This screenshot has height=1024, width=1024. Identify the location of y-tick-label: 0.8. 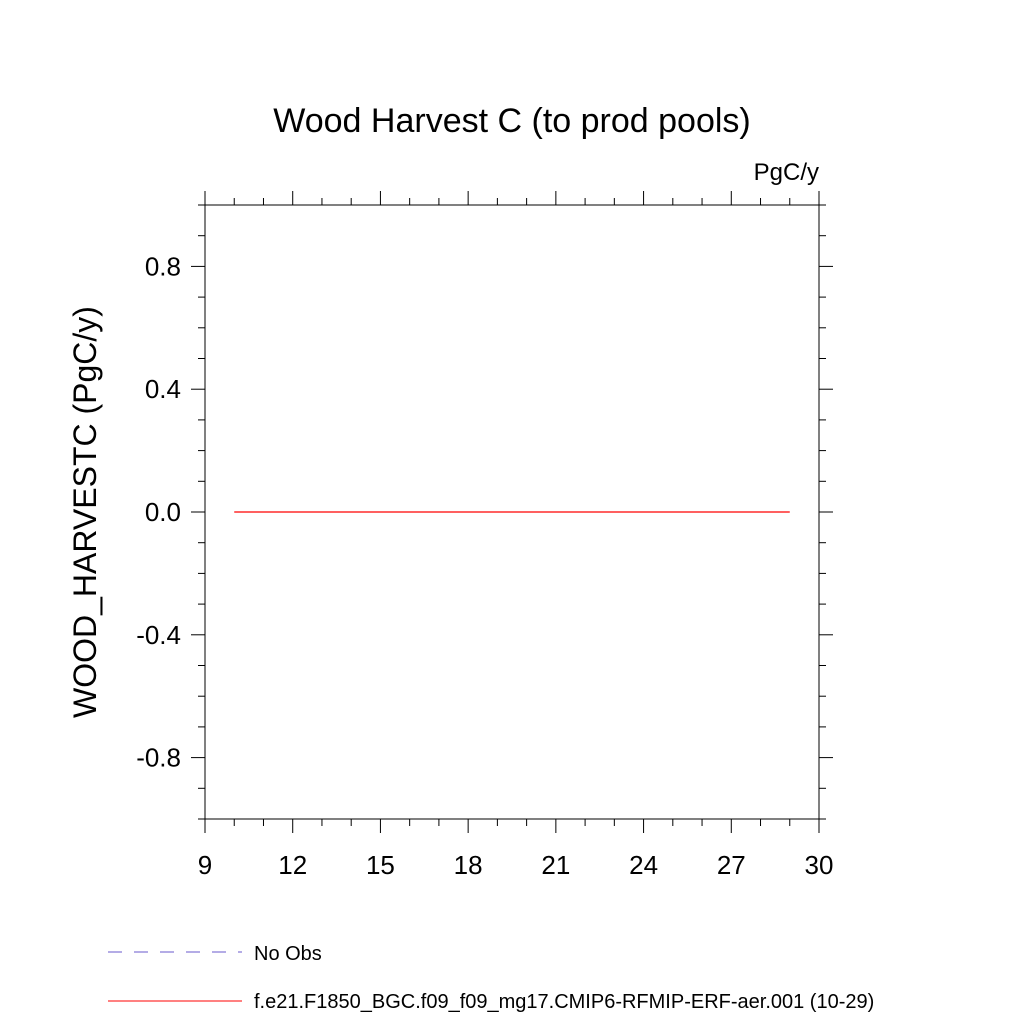
(163, 266).